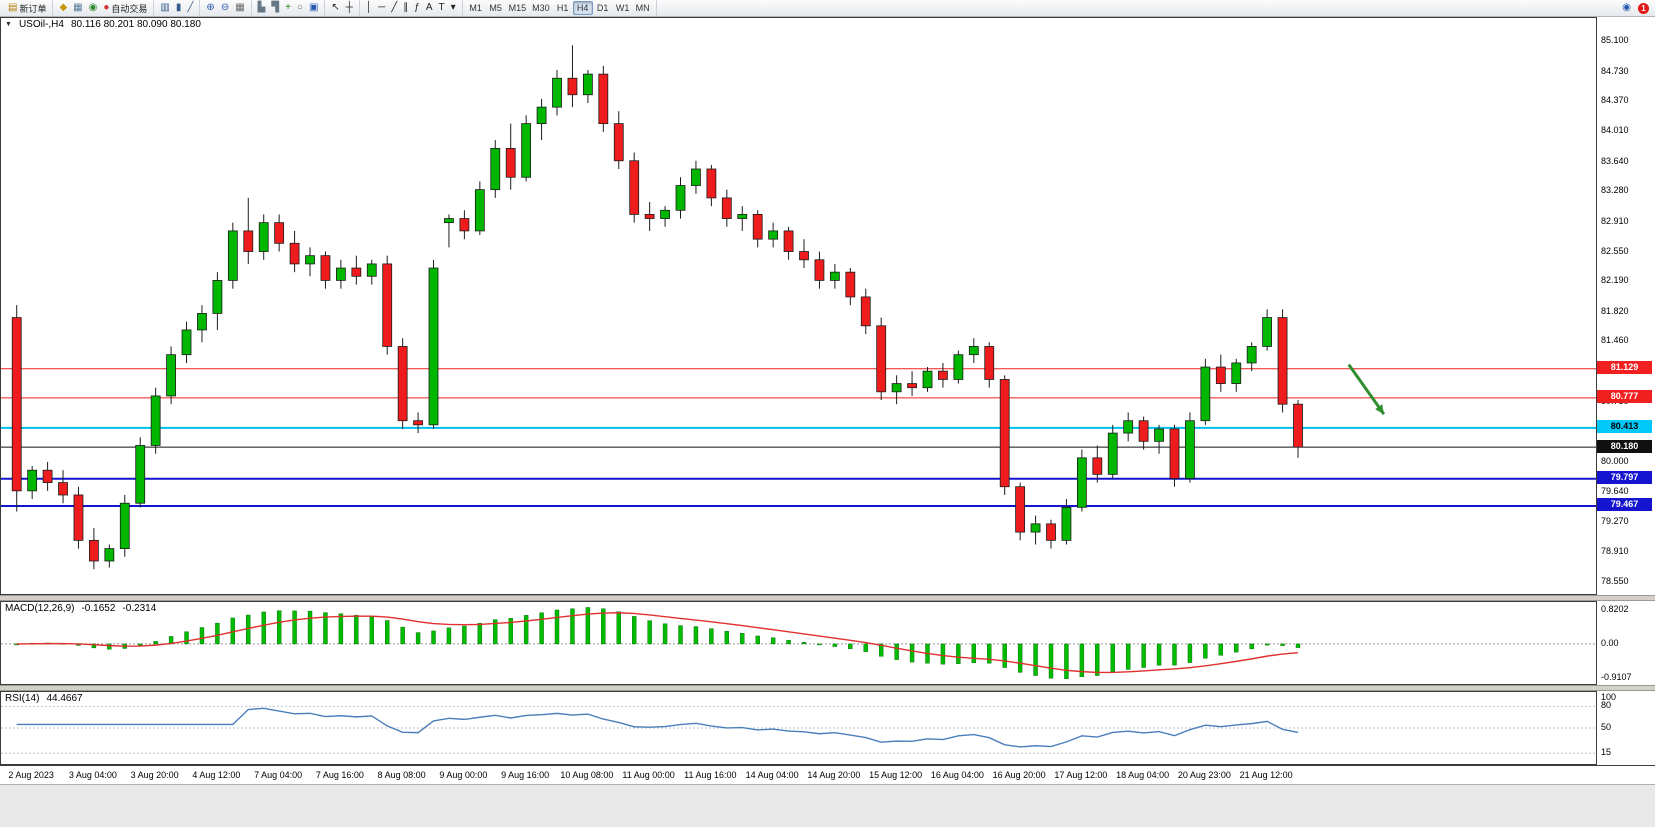  I want to click on vertical-line-tool-button: │, so click(369, 8).